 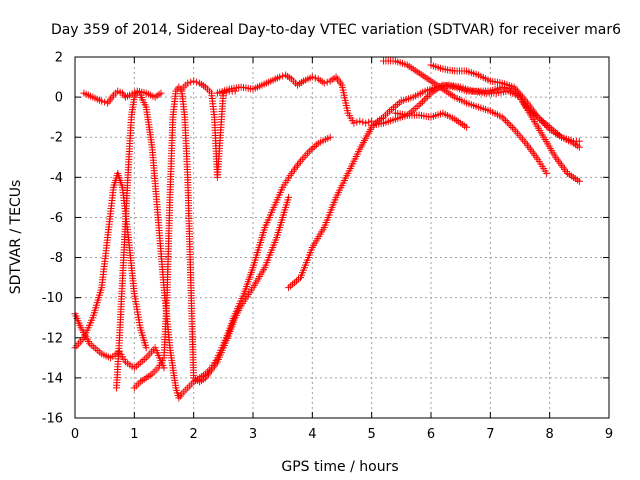 What do you see at coordinates (208, 129) in the screenshot?
I see `series-track-f` at bounding box center [208, 129].